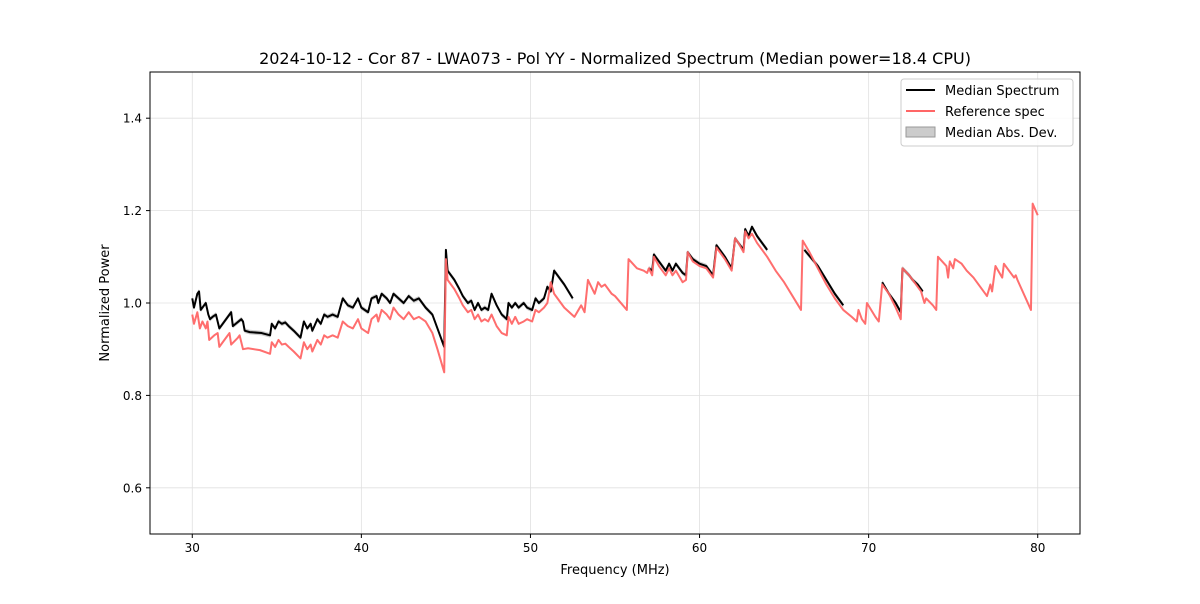 This screenshot has width=1200, height=604. I want to click on y-tick-label: 1.2, so click(132, 211).